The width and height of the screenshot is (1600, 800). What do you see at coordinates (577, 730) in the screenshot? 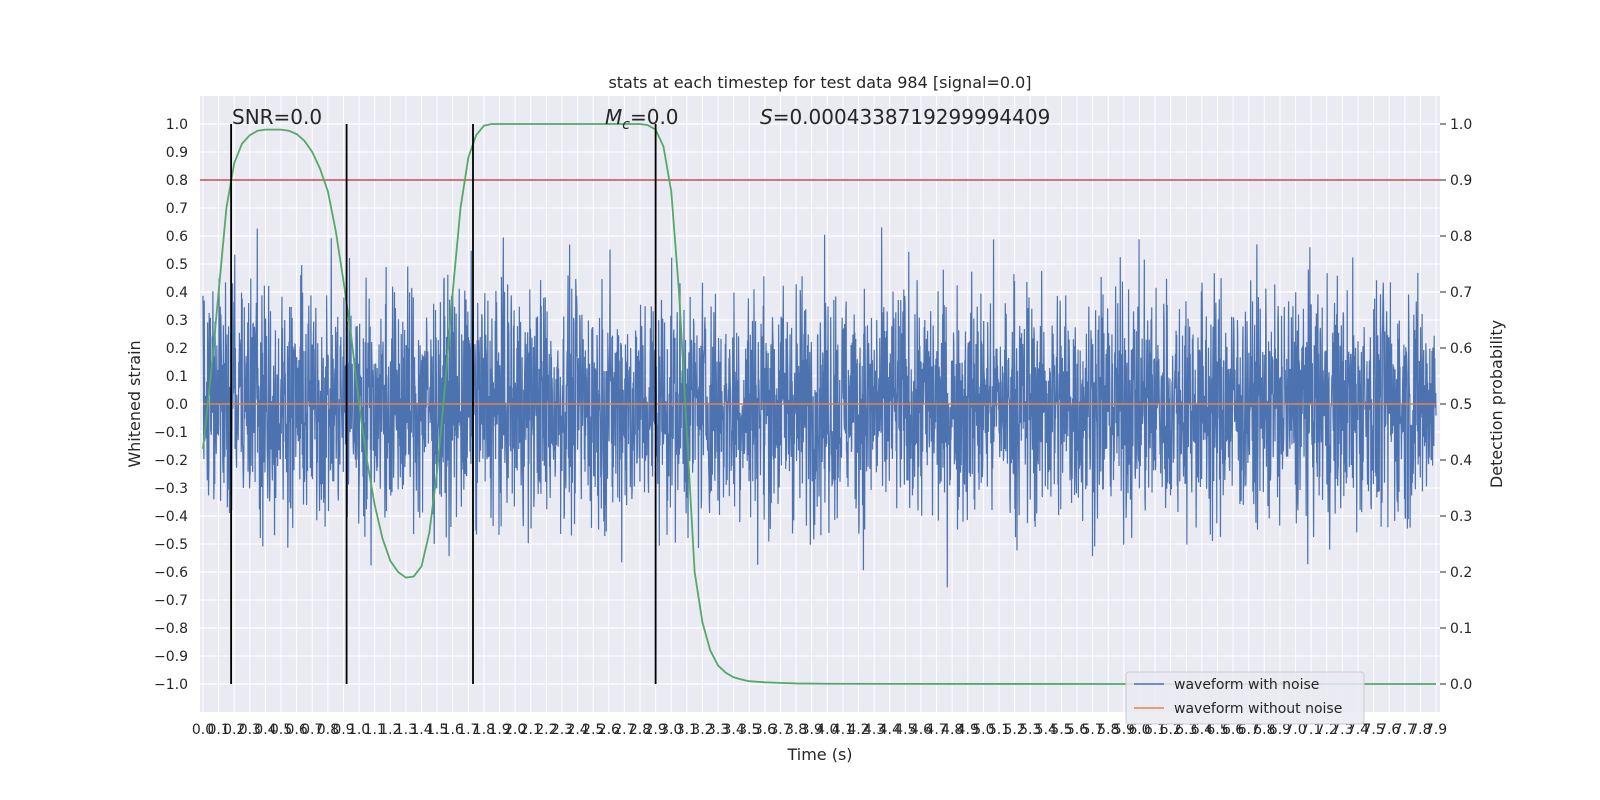
I see `x-tick-label: 2.4` at bounding box center [577, 730].